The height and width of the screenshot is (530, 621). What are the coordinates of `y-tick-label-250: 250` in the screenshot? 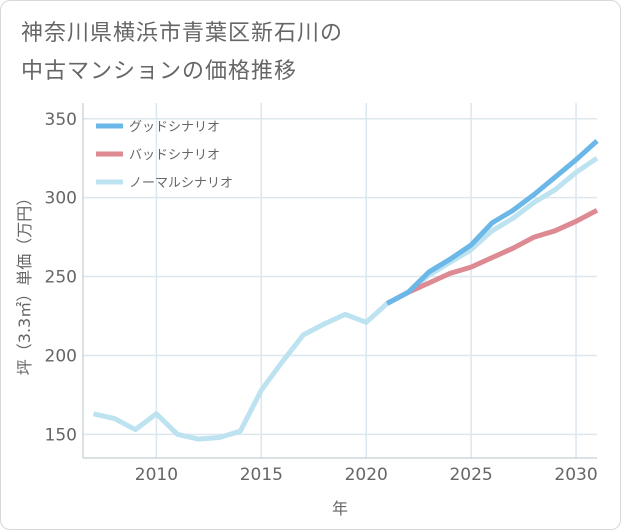 It's located at (61, 278).